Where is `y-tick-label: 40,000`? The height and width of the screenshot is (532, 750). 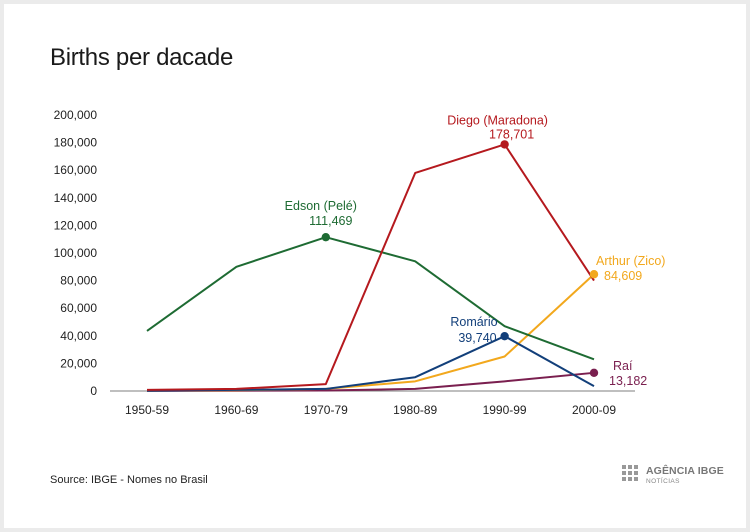 y-tick-label: 40,000 is located at coordinates (78, 336).